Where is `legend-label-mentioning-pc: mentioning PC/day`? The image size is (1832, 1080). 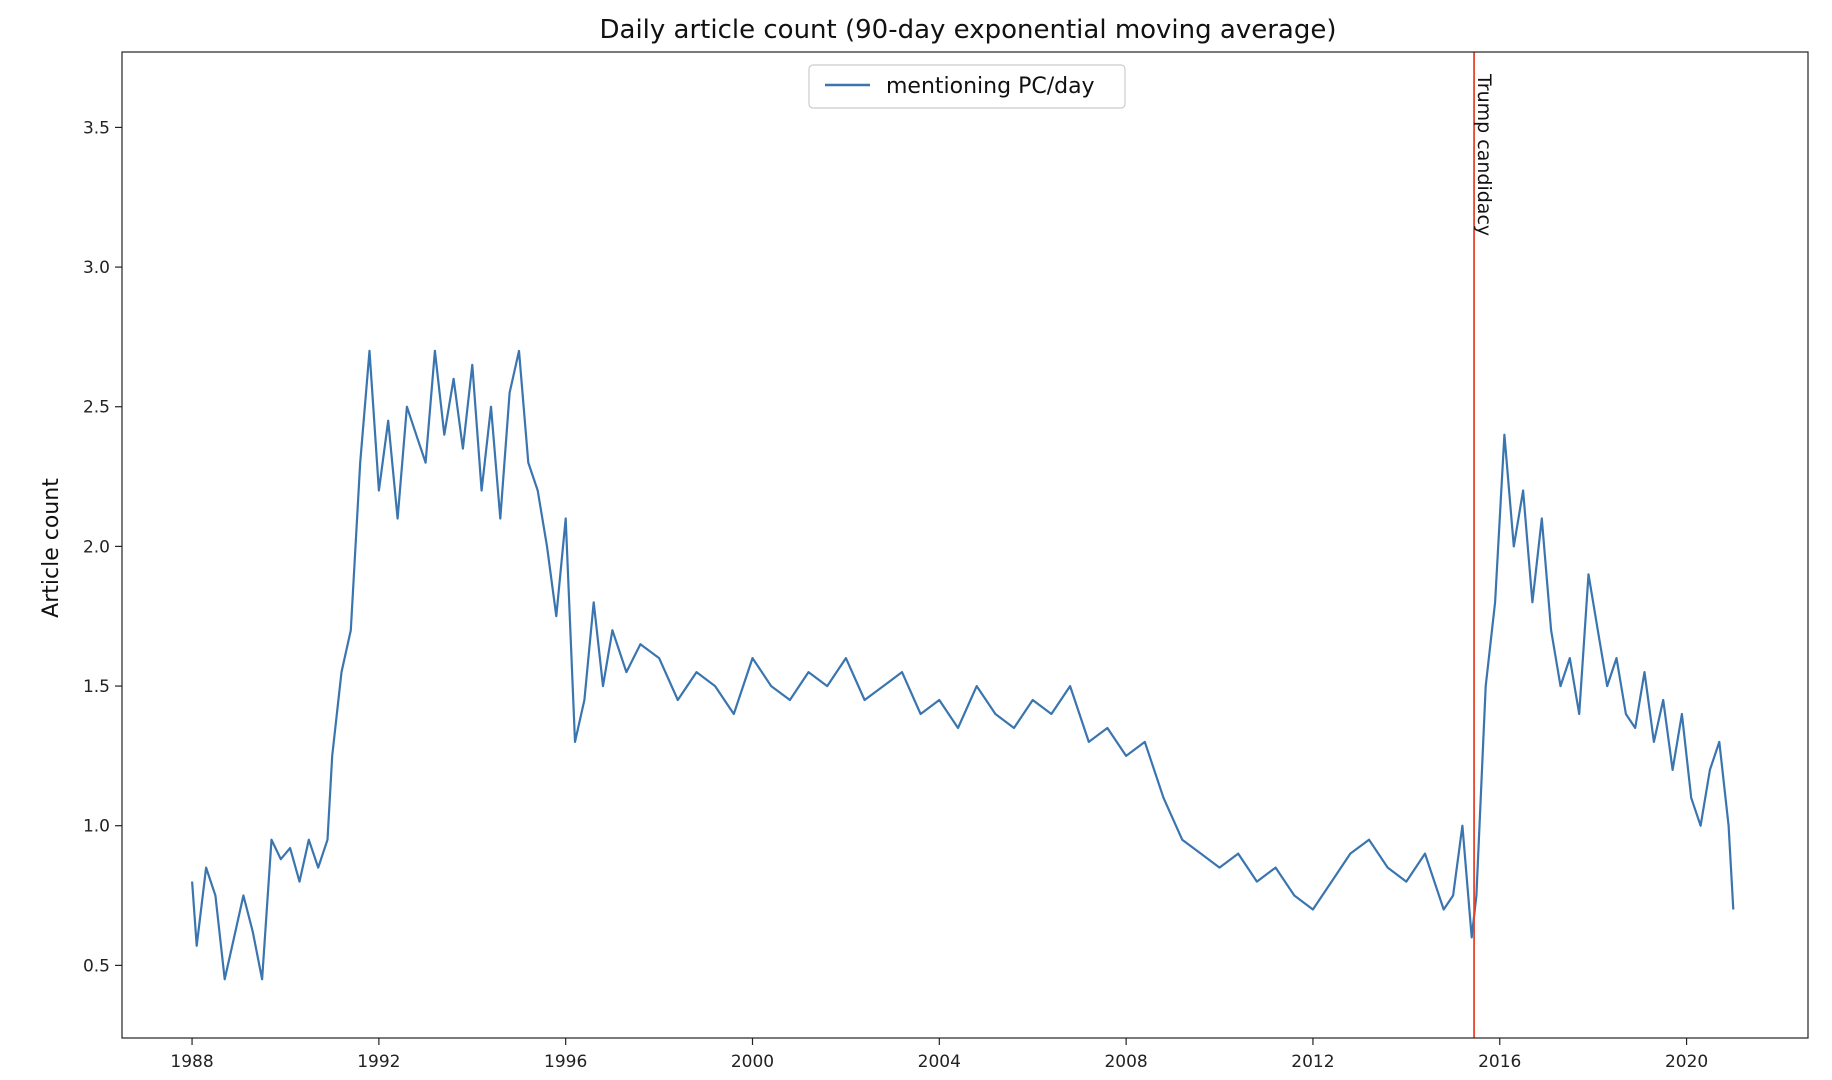 legend-label-mentioning-pc: mentioning PC/day is located at coordinates (990, 86).